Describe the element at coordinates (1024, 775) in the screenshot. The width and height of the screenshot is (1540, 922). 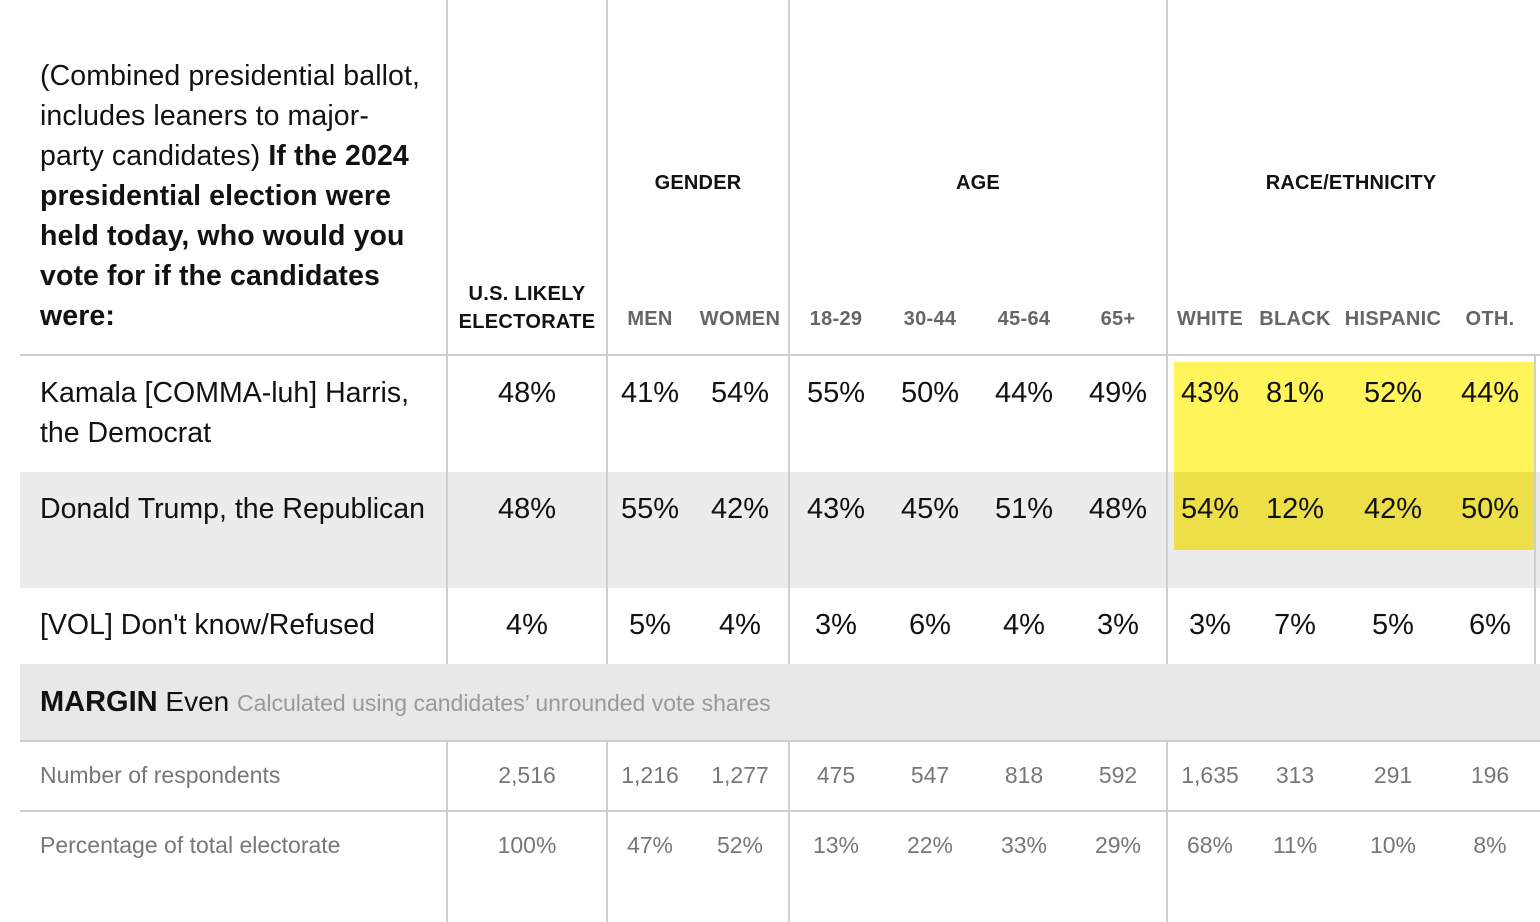
I see `footer-cell: 818` at that location.